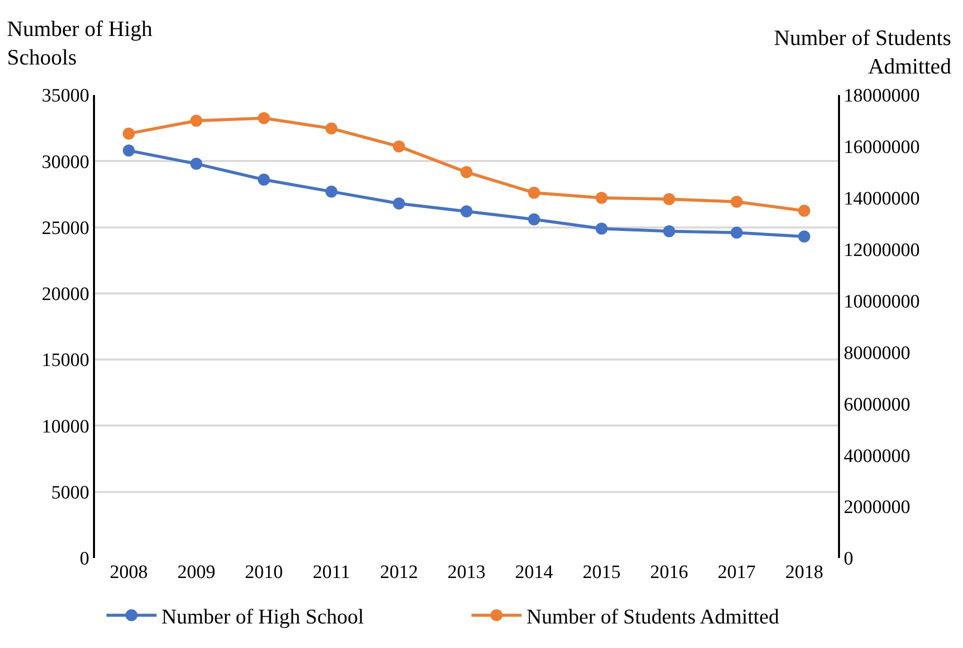  I want to click on y2-tick-label: 8000000, so click(877, 353).